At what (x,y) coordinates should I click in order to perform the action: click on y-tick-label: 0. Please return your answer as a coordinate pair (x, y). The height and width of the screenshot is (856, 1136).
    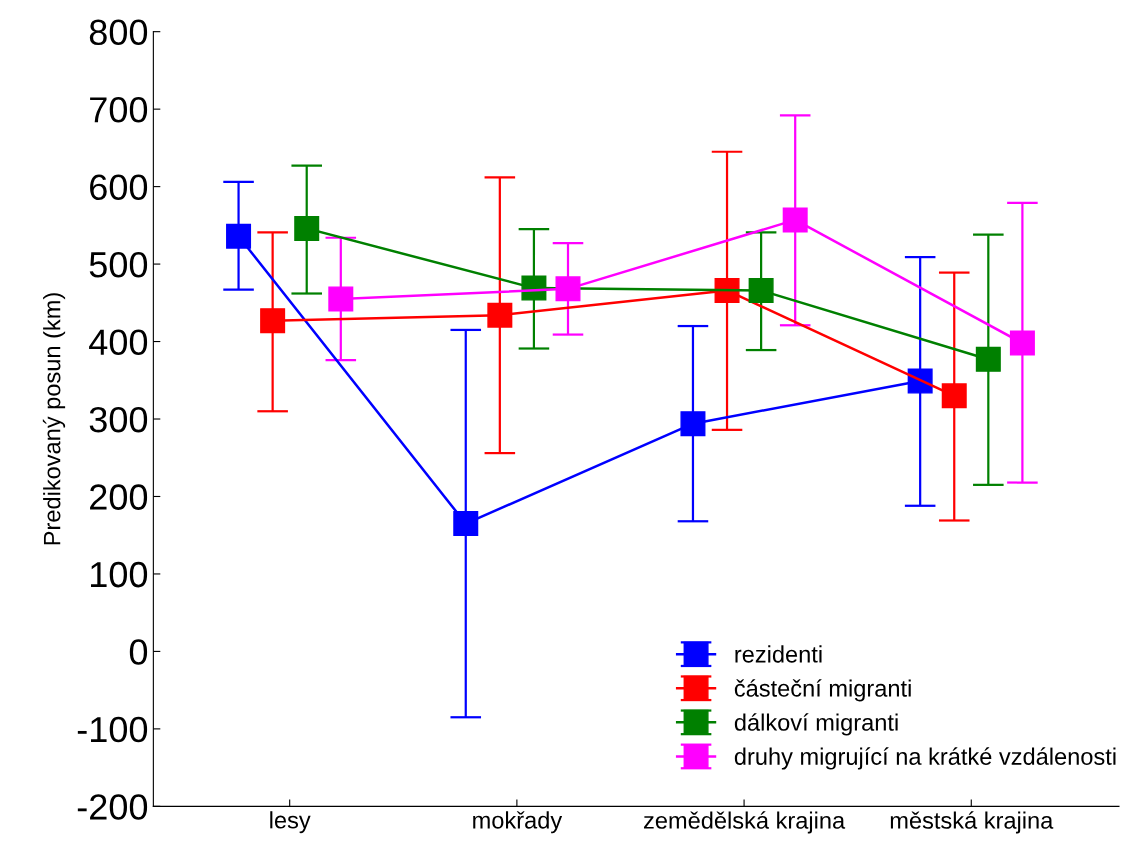
    Looking at the image, I should click on (138, 652).